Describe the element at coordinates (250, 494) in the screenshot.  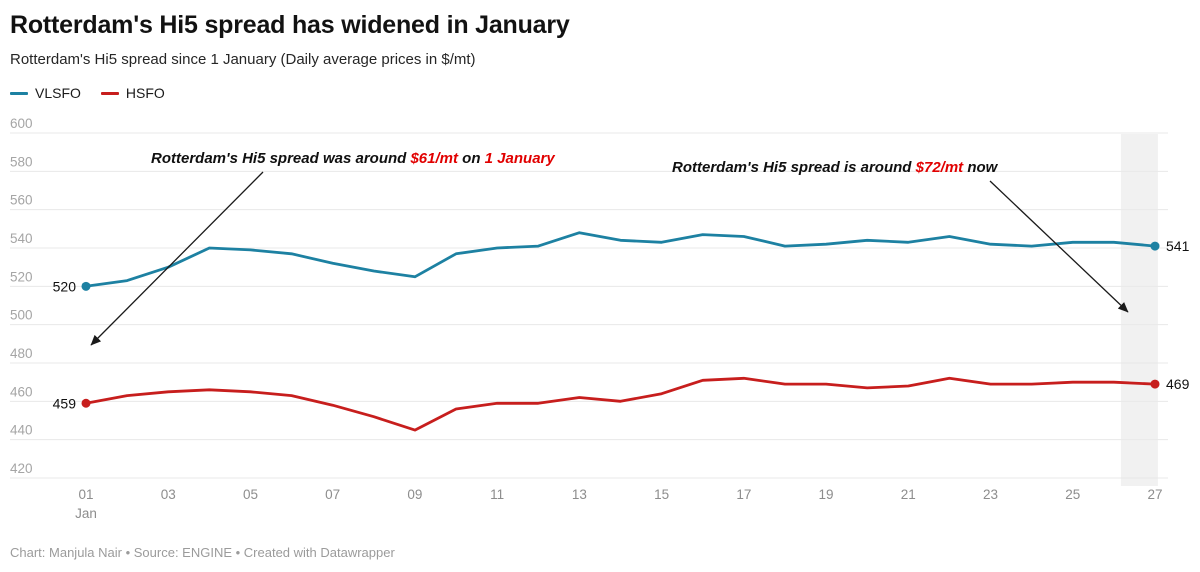
I see `x-tick-label-05: 05` at that location.